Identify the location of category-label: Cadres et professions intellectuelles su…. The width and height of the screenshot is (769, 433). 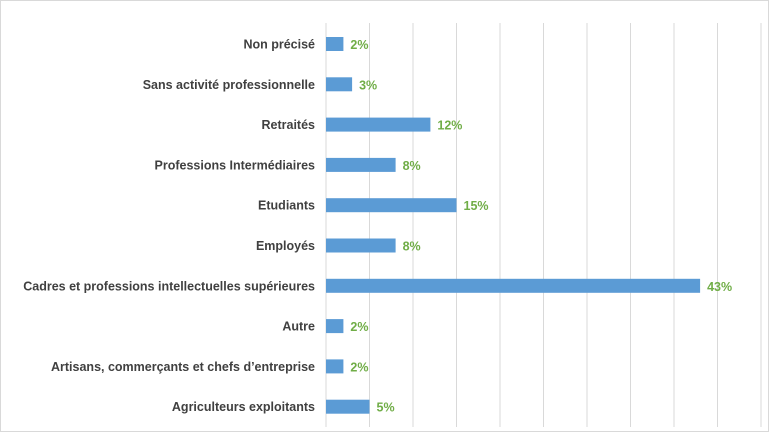
(169, 286).